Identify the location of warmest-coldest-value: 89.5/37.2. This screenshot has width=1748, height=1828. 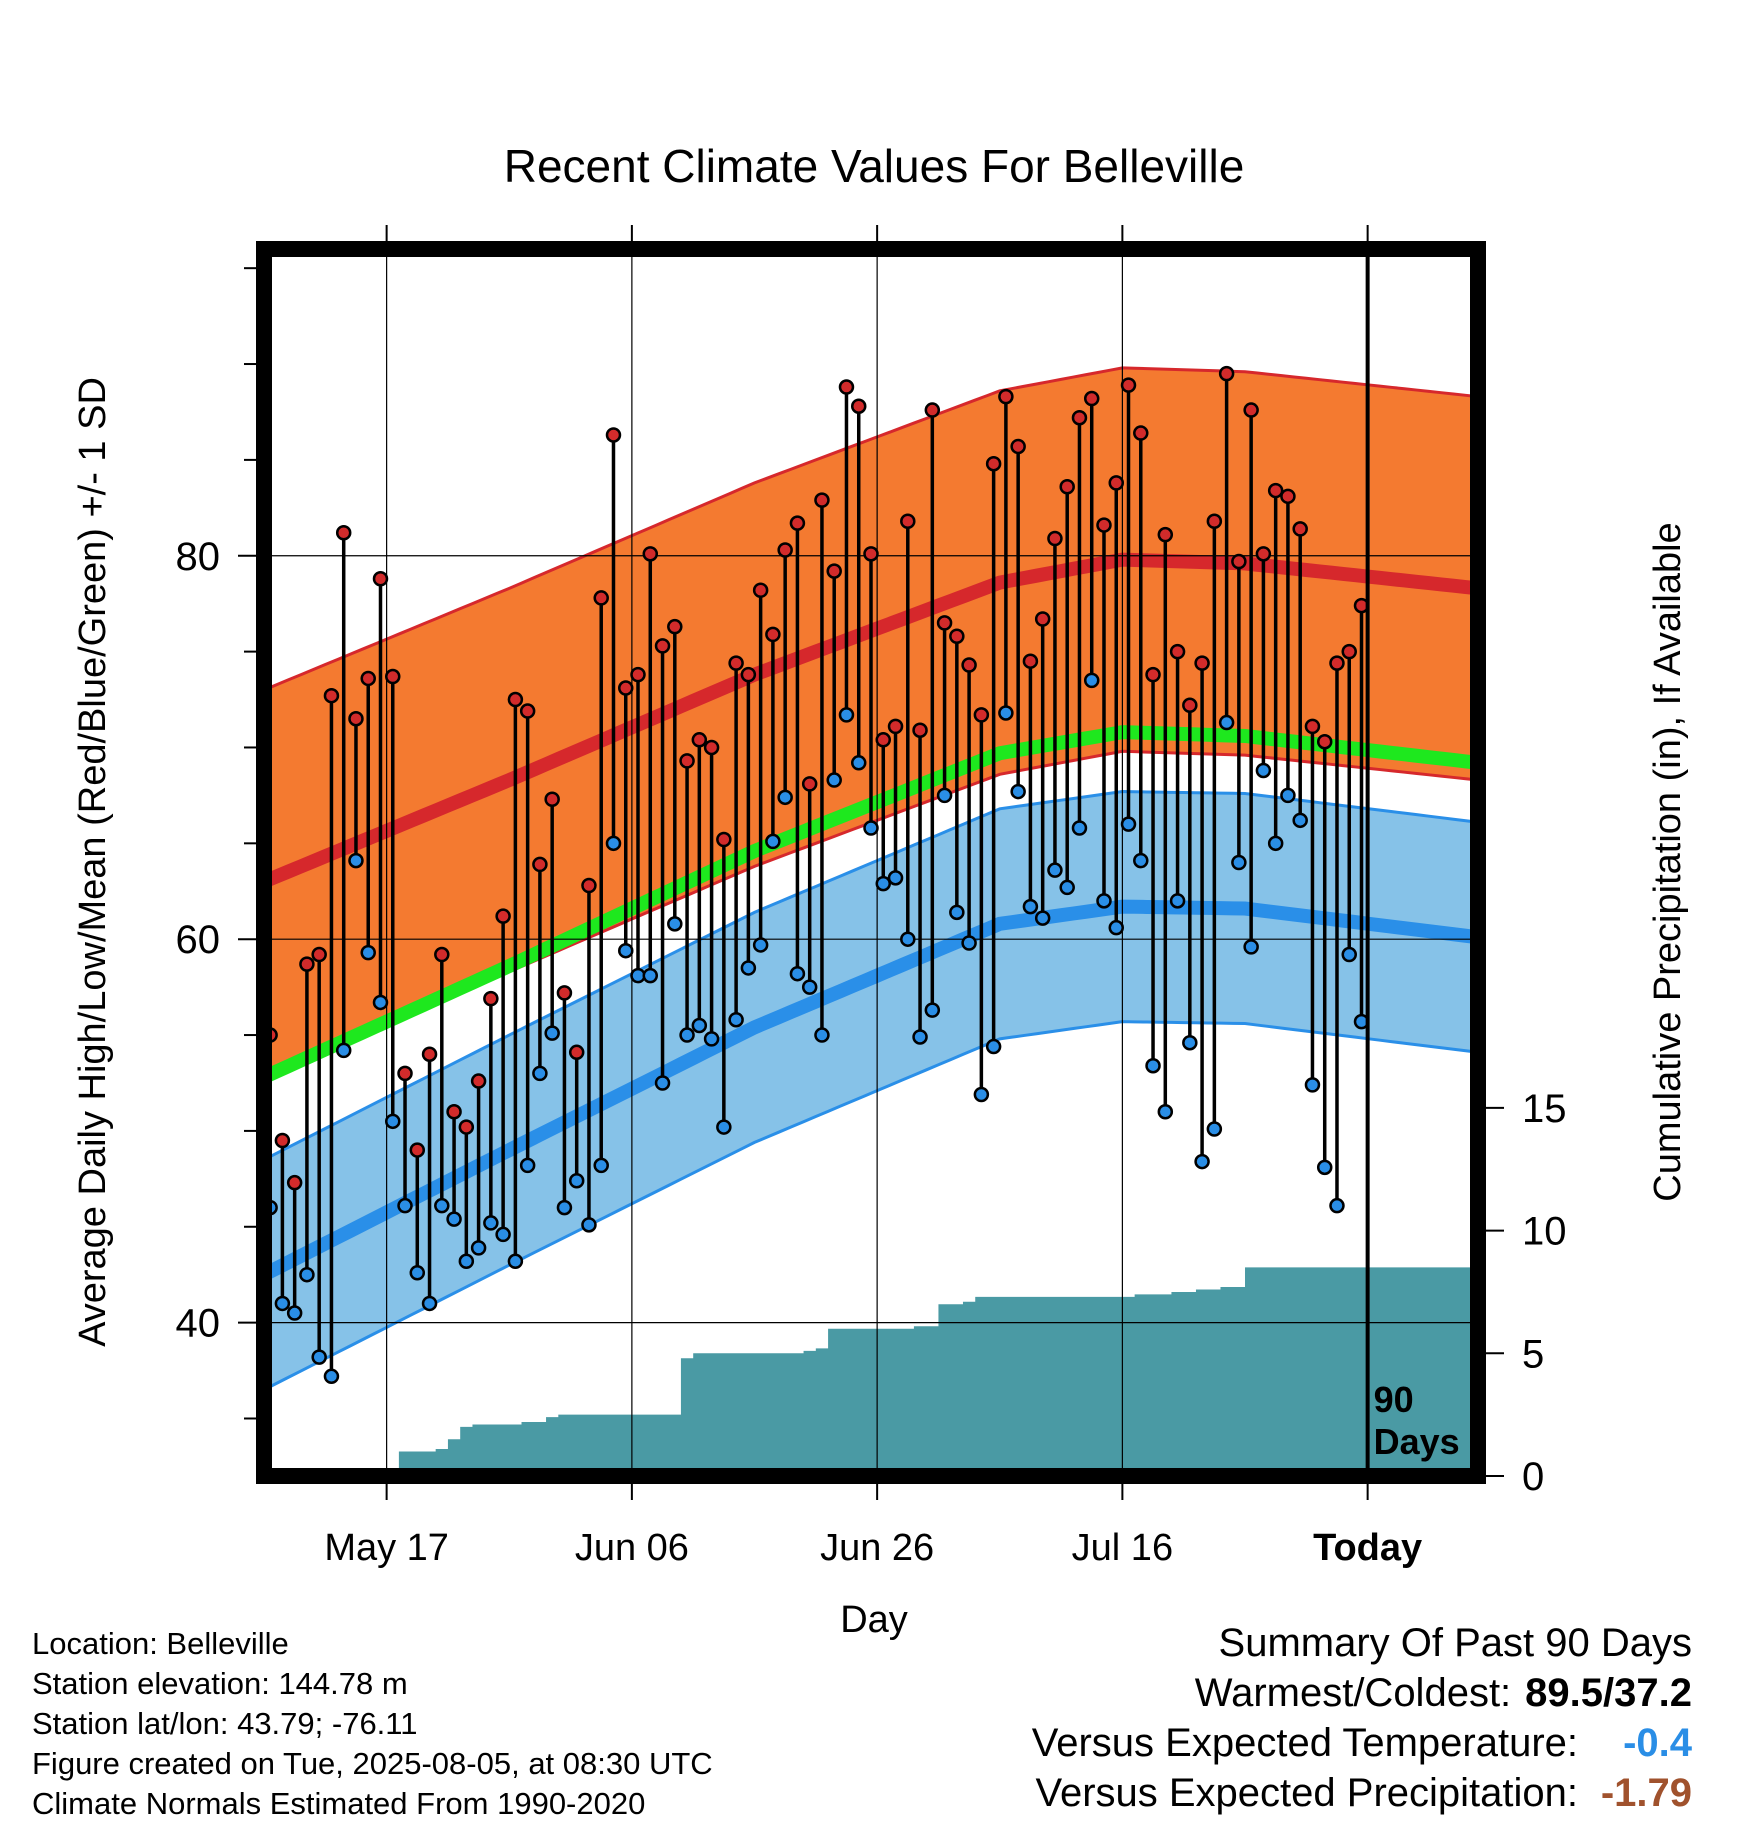
(1608, 1693).